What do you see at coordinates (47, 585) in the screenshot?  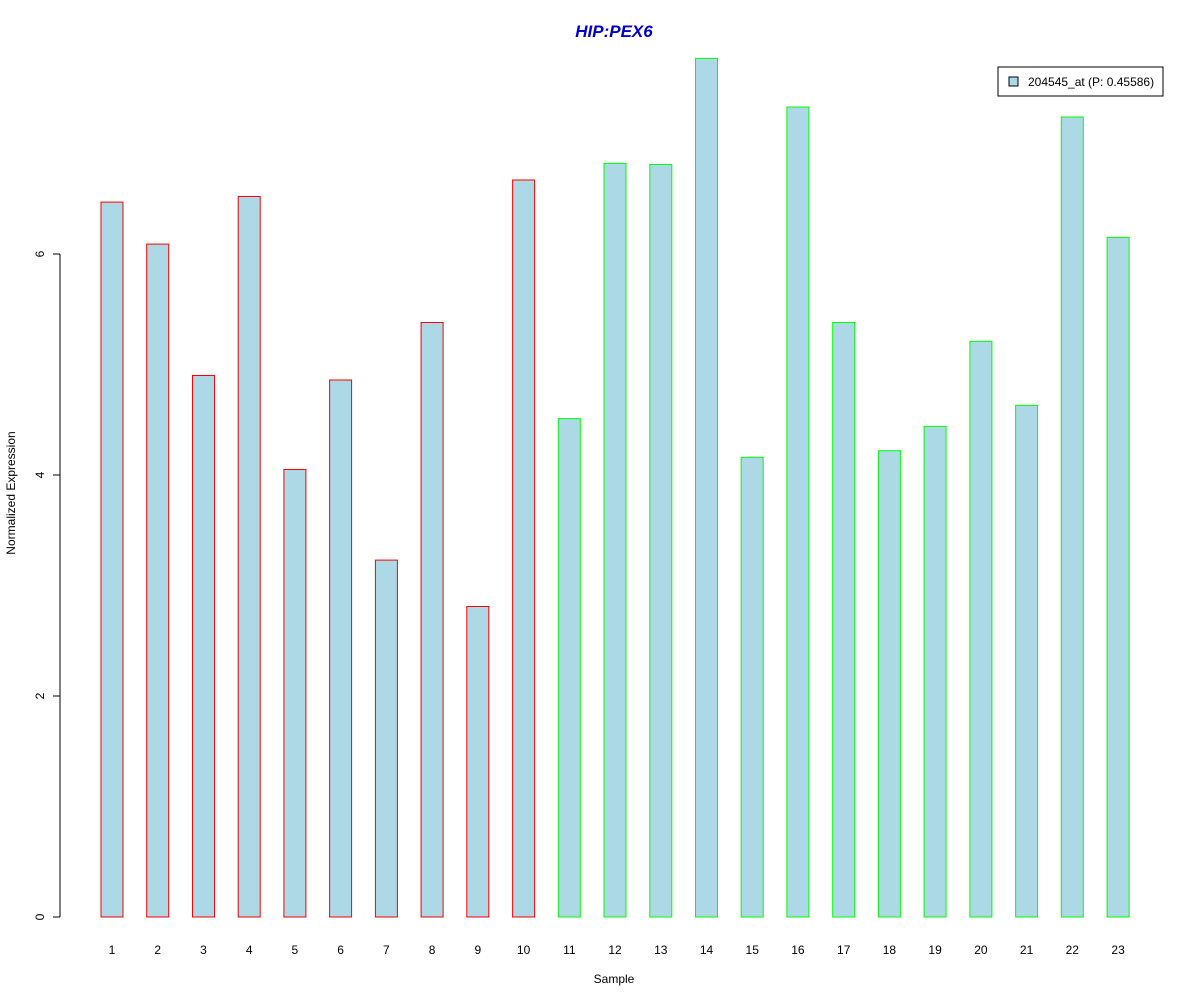 I see `y-axis: 0 2 4 6` at bounding box center [47, 585].